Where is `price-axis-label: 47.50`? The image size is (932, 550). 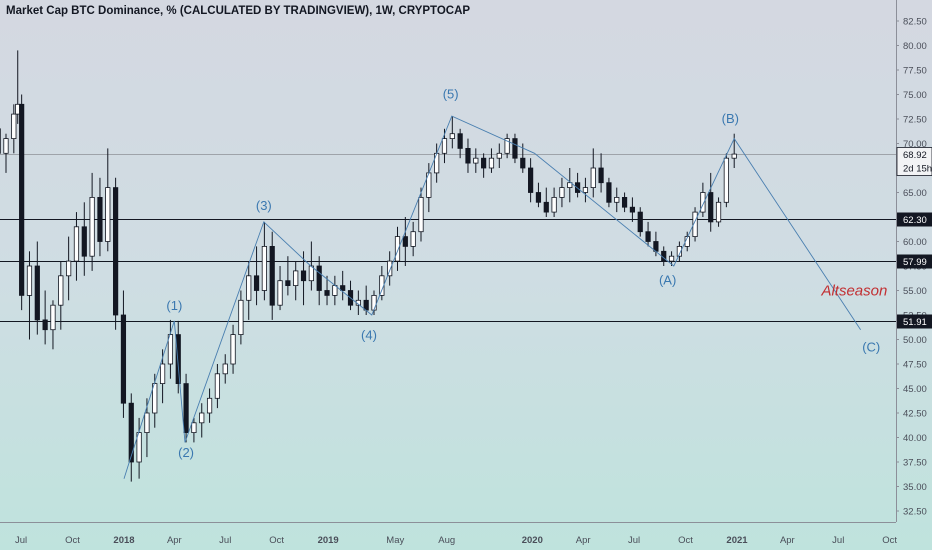 price-axis-label: 47.50 is located at coordinates (915, 365).